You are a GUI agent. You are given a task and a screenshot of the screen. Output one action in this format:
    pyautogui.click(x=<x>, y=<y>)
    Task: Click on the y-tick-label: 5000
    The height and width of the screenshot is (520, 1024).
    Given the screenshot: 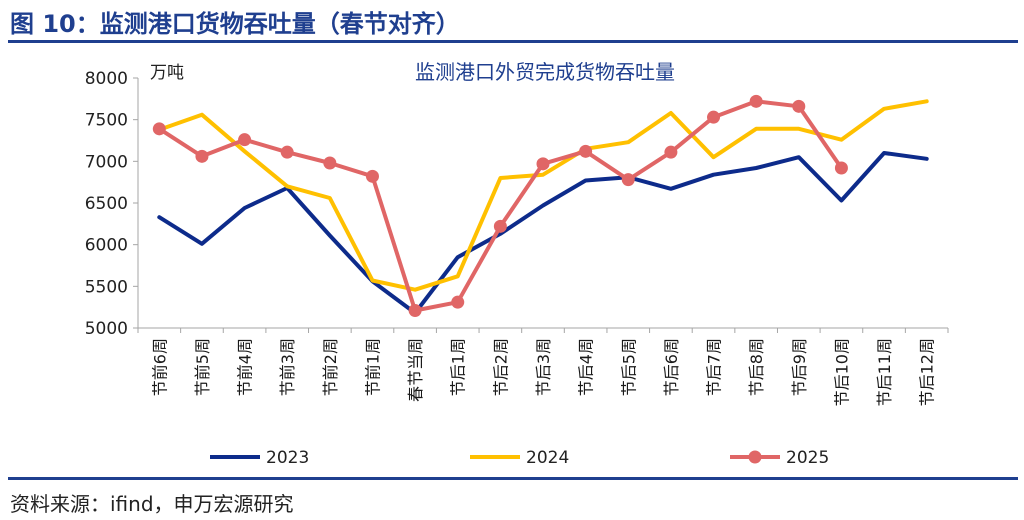 What is the action you would take?
    pyautogui.click(x=106, y=329)
    